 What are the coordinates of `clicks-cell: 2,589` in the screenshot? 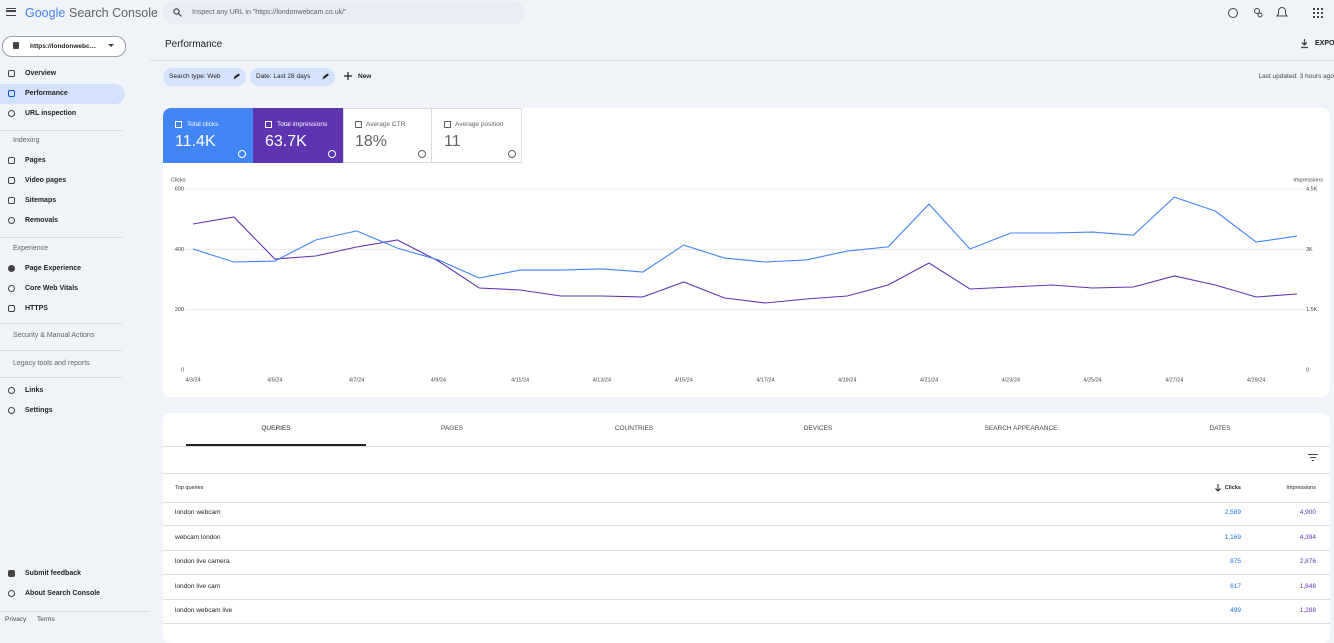 It's located at (1232, 512).